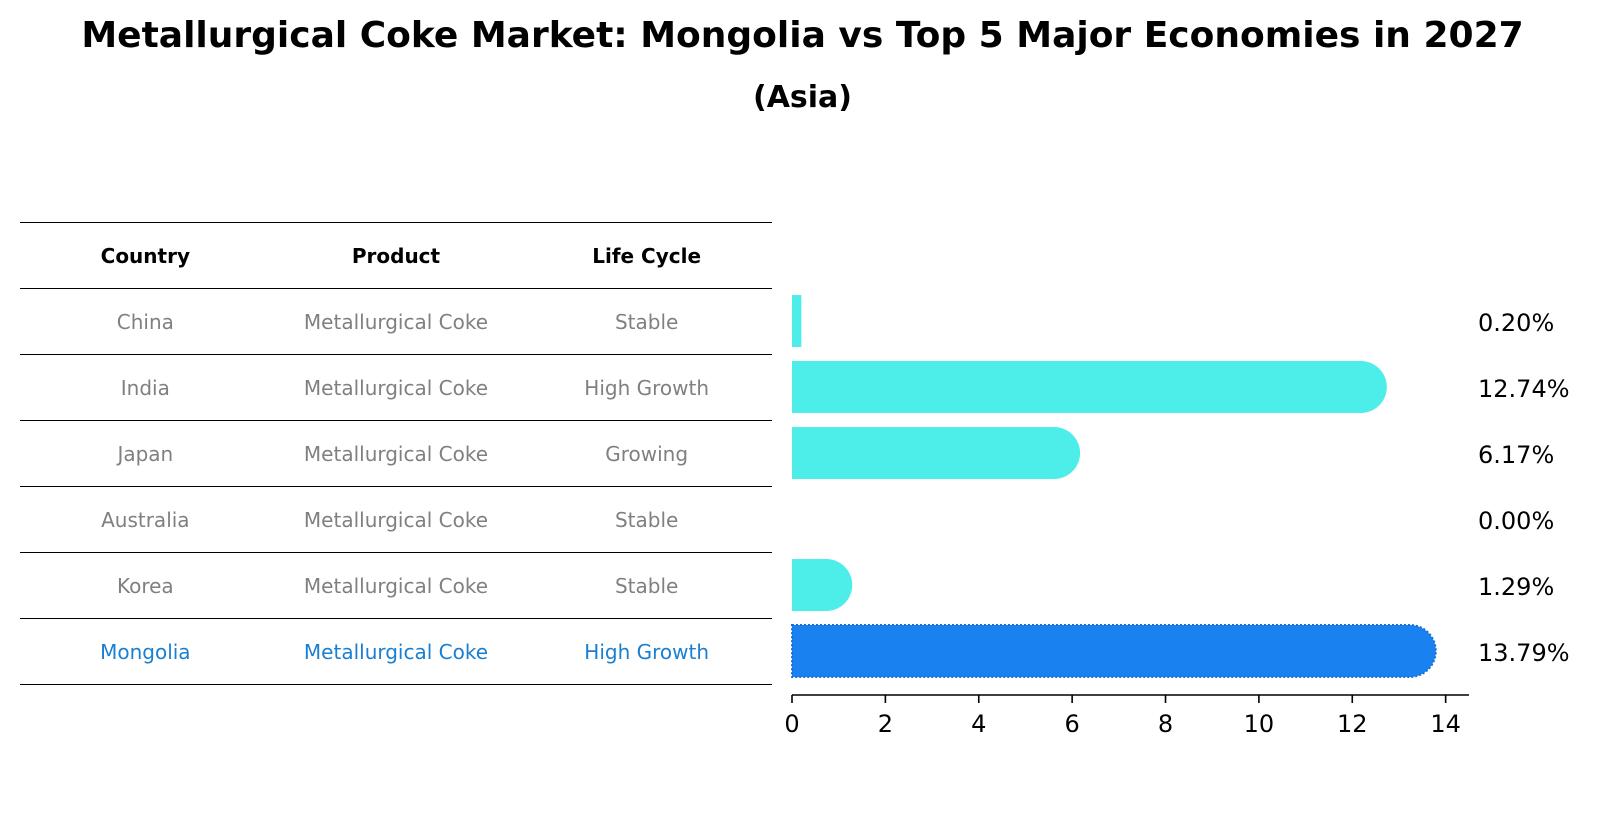 Image resolution: width=1605 pixels, height=823 pixels. What do you see at coordinates (145, 255) in the screenshot?
I see `table-header-country: Country` at bounding box center [145, 255].